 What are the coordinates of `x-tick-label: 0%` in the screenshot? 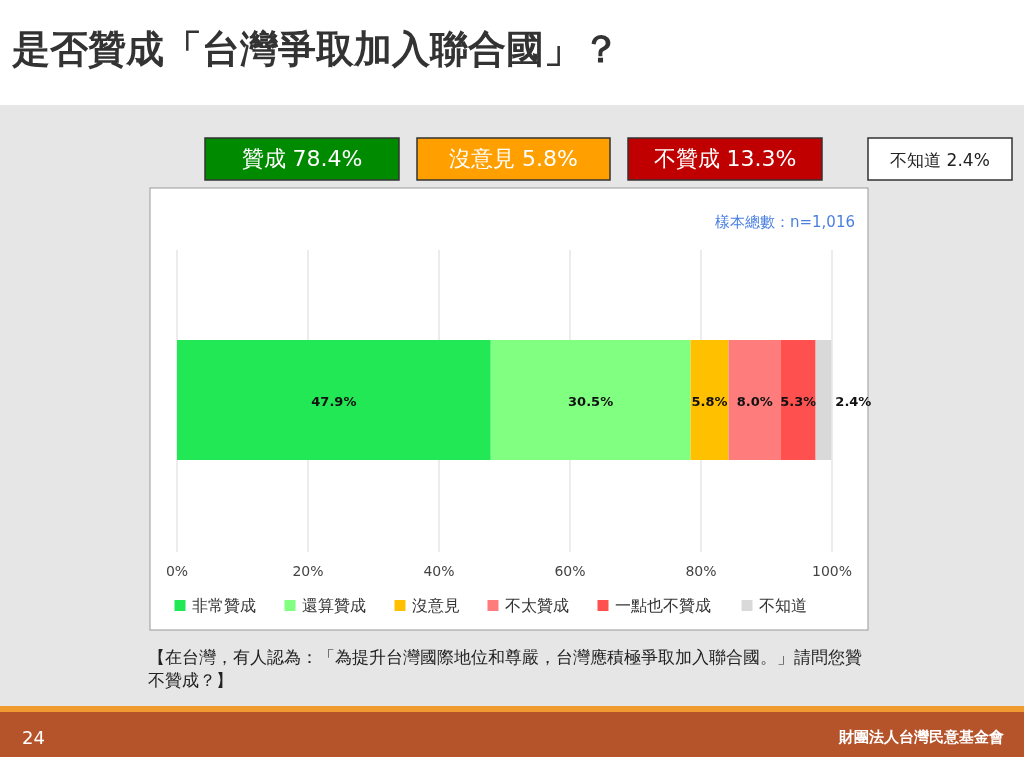 It's located at (177, 571).